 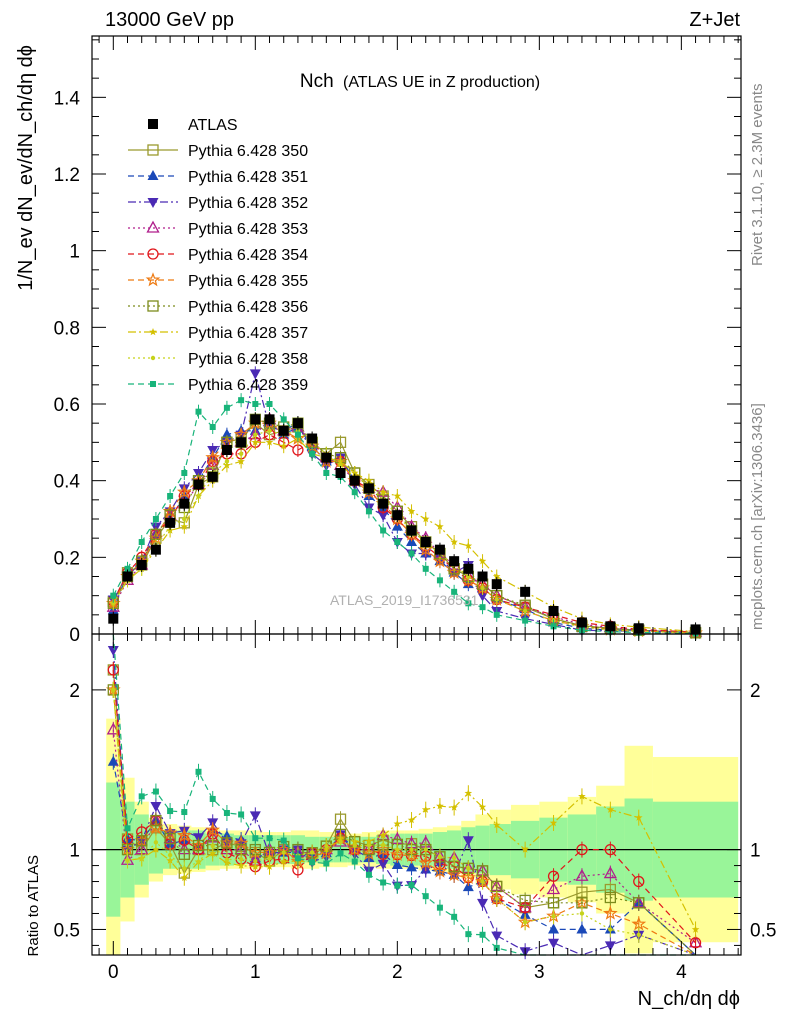 I want to click on legend-item: Pythia 6.428 356, so click(x=218, y=307).